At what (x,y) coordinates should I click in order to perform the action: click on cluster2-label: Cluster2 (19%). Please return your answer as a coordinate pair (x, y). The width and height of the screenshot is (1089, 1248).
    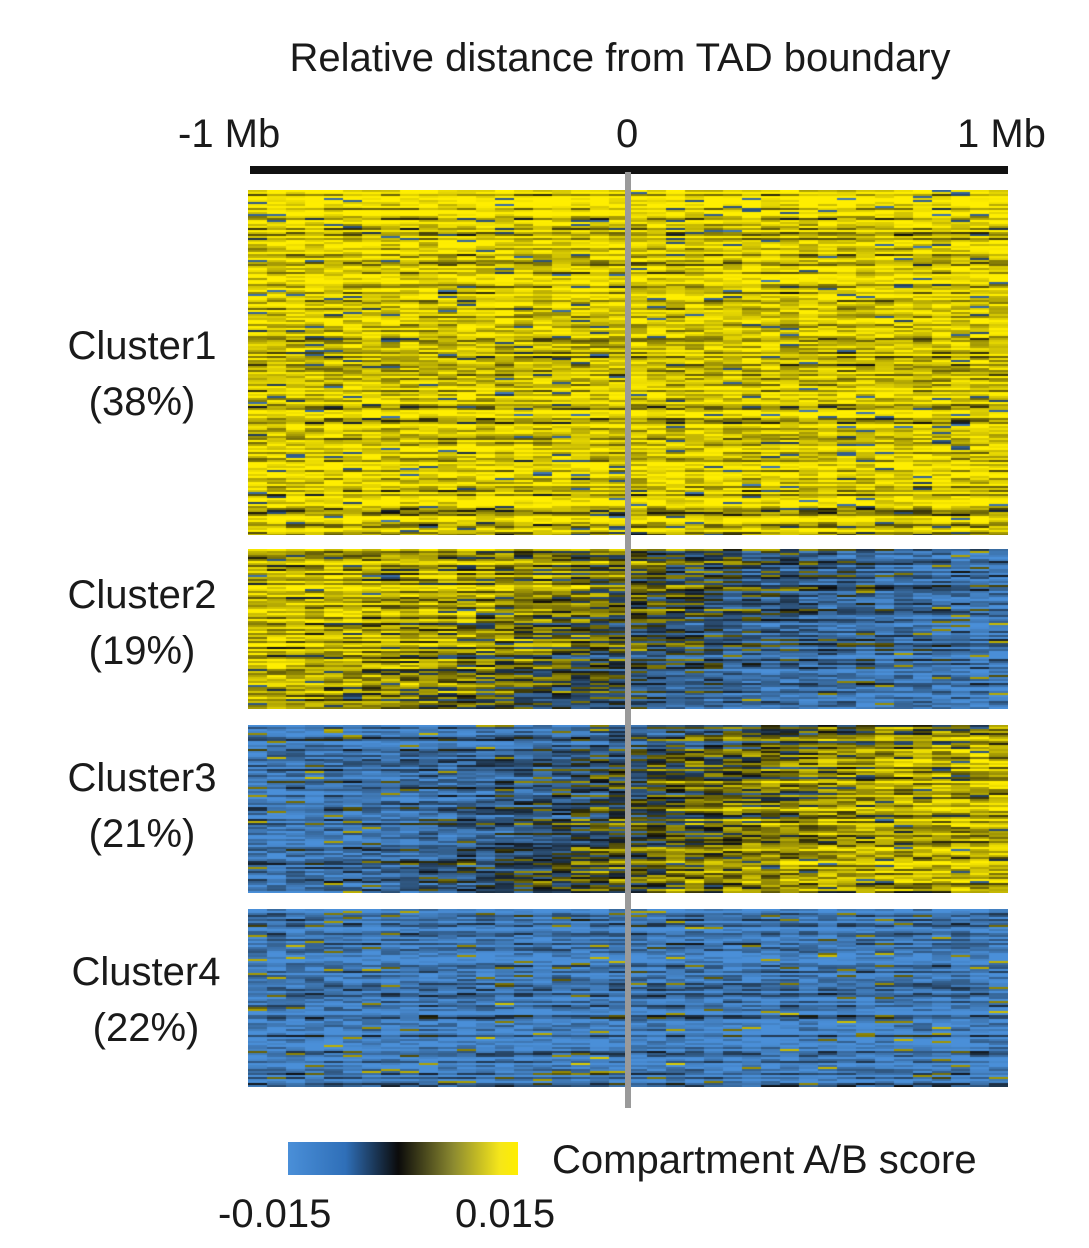
    Looking at the image, I should click on (142, 623).